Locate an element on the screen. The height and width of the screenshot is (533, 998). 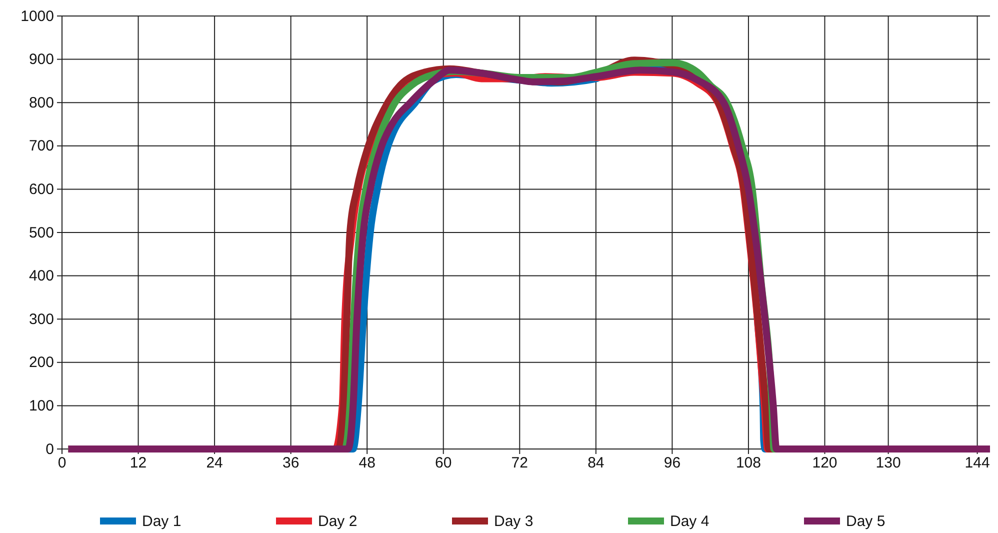
y-tick-label: 400 is located at coordinates (41, 276).